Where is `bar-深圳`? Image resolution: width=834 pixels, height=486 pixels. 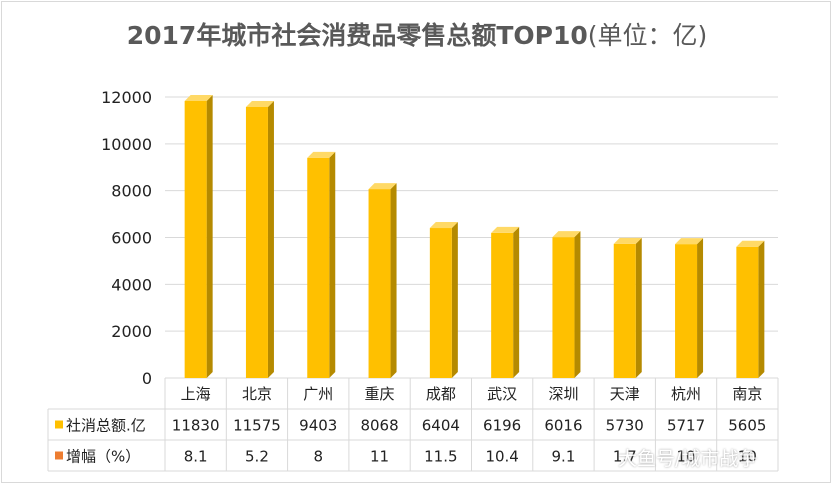 bar-深圳 is located at coordinates (566, 304).